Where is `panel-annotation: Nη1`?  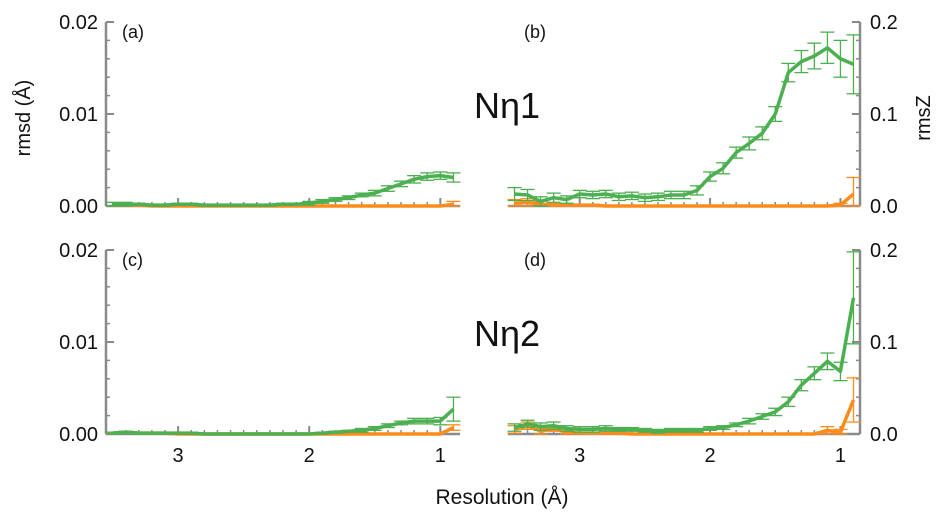 panel-annotation: Nη1 is located at coordinates (507, 105).